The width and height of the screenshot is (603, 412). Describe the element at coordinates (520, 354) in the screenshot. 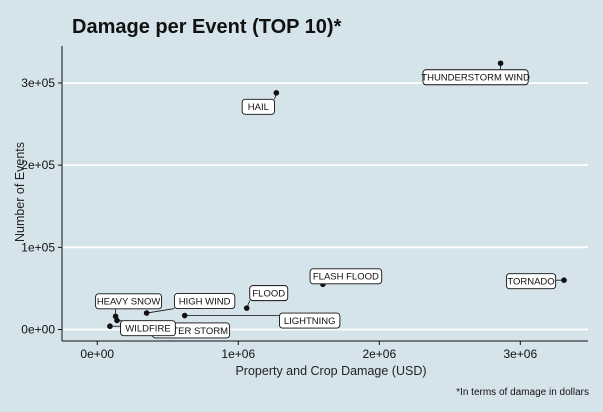

I see `x-tick-label: 3e+06` at that location.